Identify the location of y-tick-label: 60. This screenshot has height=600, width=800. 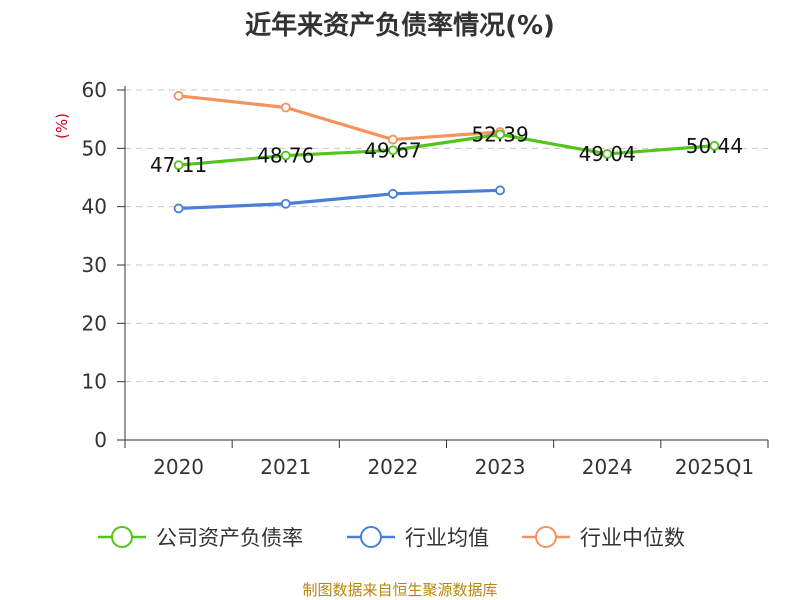
(94, 90).